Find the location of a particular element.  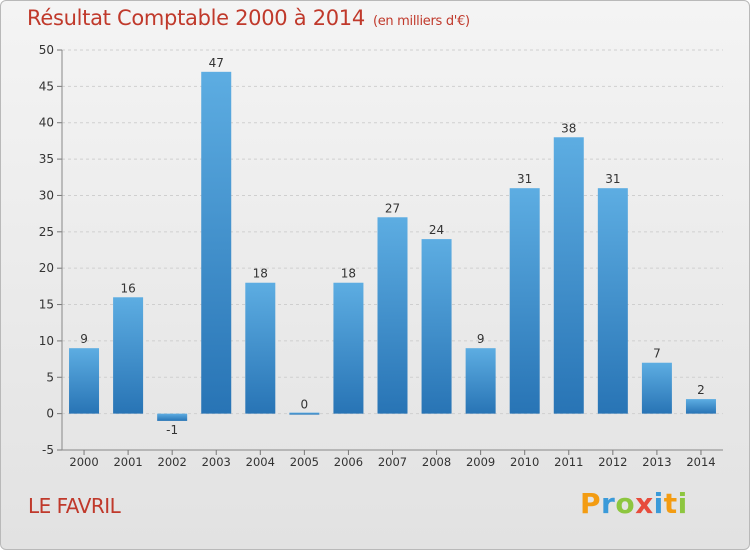

bar-value-label: 24 is located at coordinates (436, 230).